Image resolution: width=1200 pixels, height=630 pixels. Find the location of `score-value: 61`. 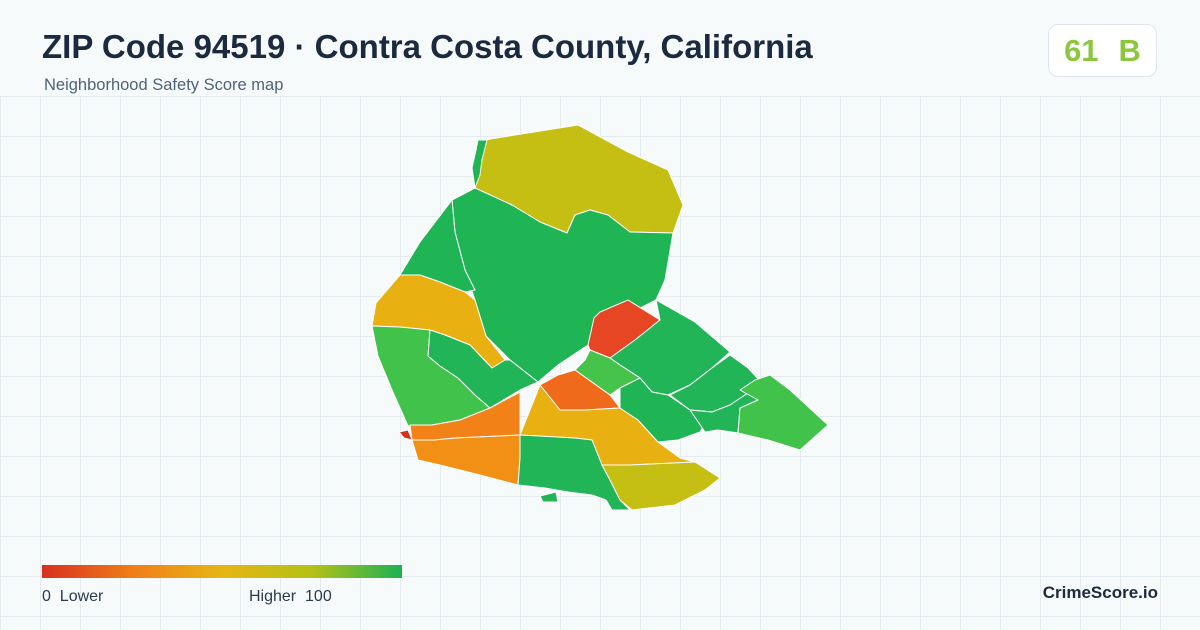

score-value: 61 is located at coordinates (1081, 50).